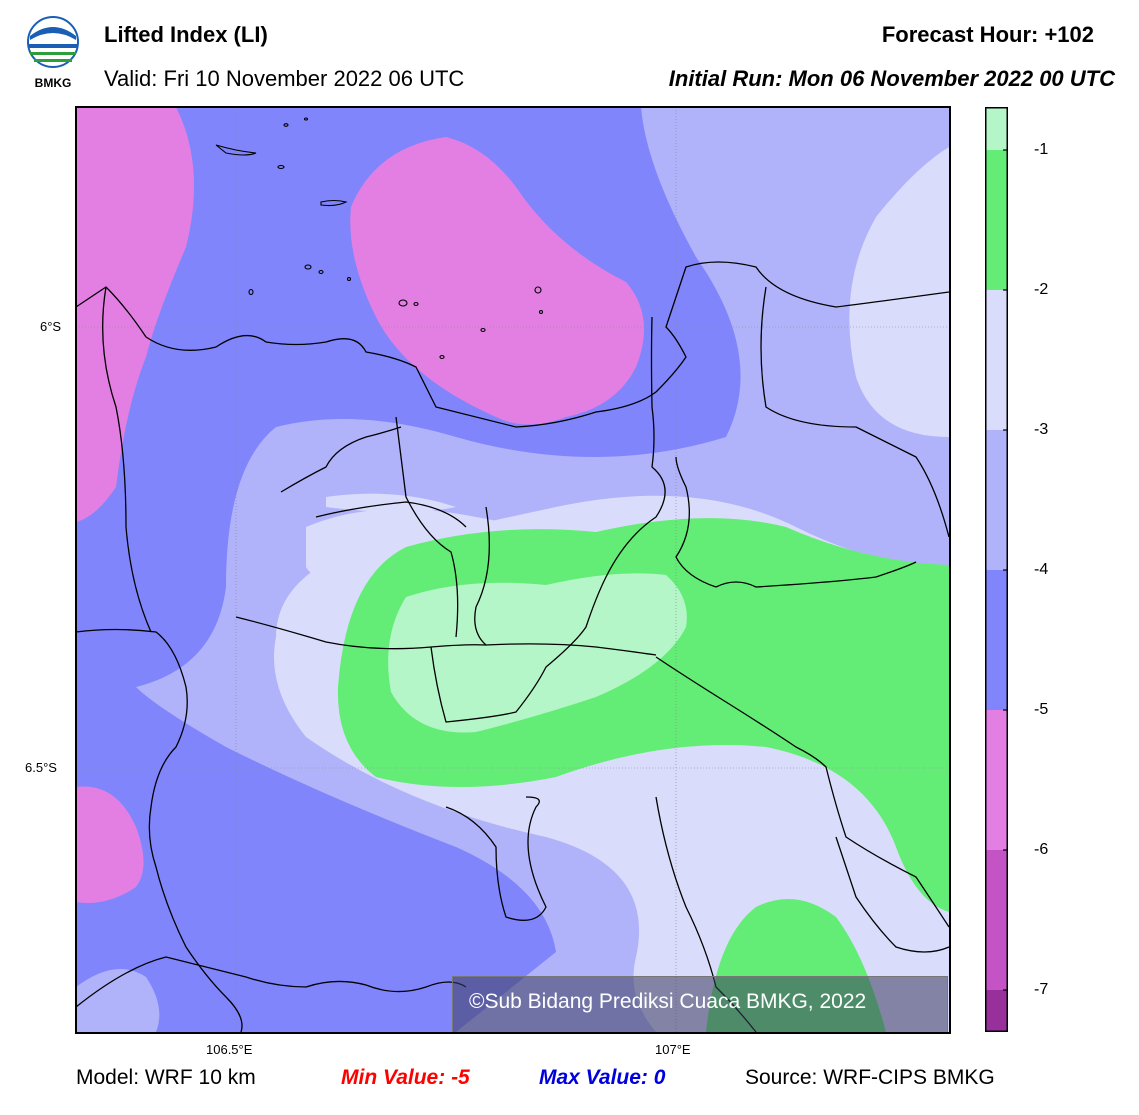  I want to click on colorbar-label-minus5: -5, so click(1041, 709).